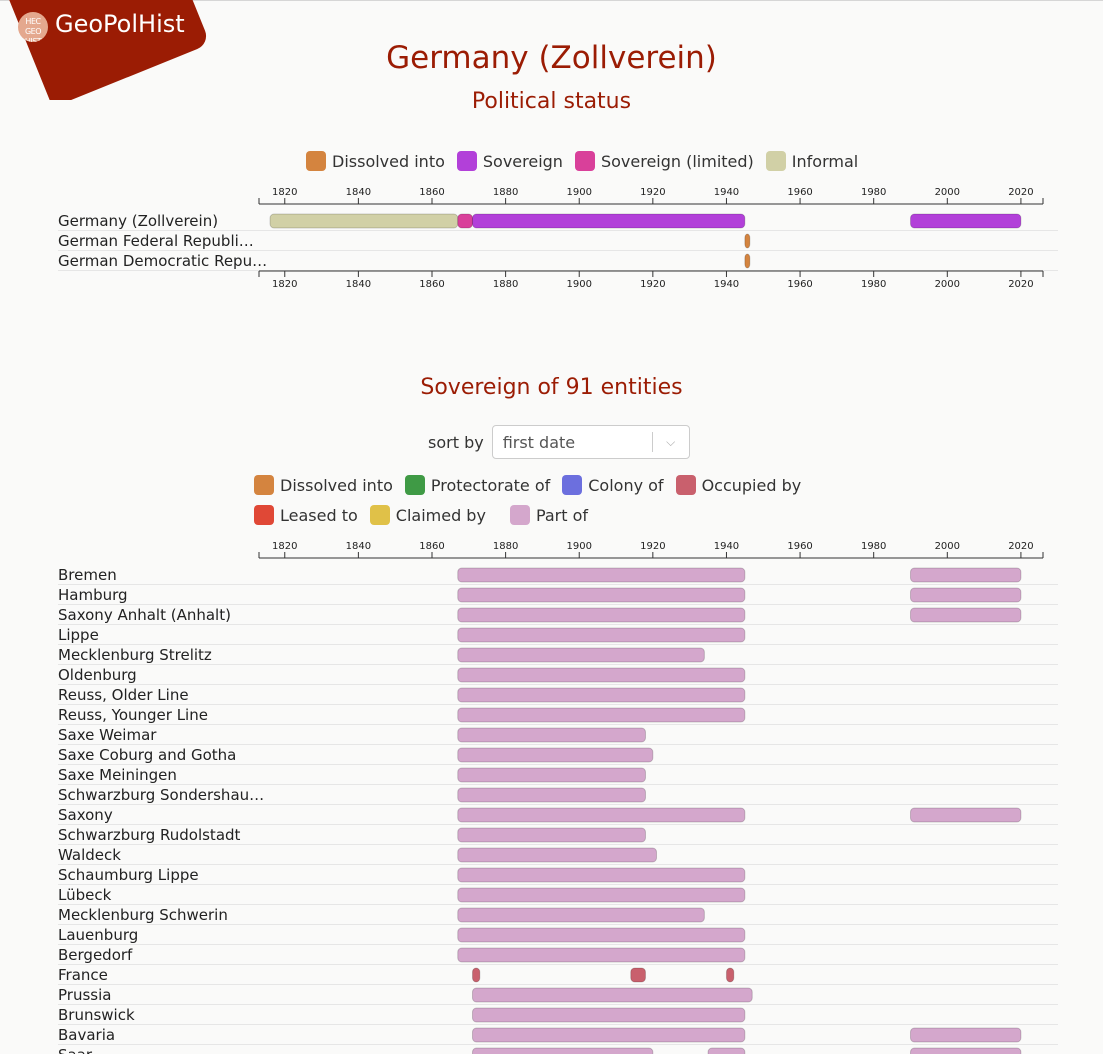  What do you see at coordinates (664, 161) in the screenshot?
I see `legend-item-sovereign-limited: Sovereign (limited)` at bounding box center [664, 161].